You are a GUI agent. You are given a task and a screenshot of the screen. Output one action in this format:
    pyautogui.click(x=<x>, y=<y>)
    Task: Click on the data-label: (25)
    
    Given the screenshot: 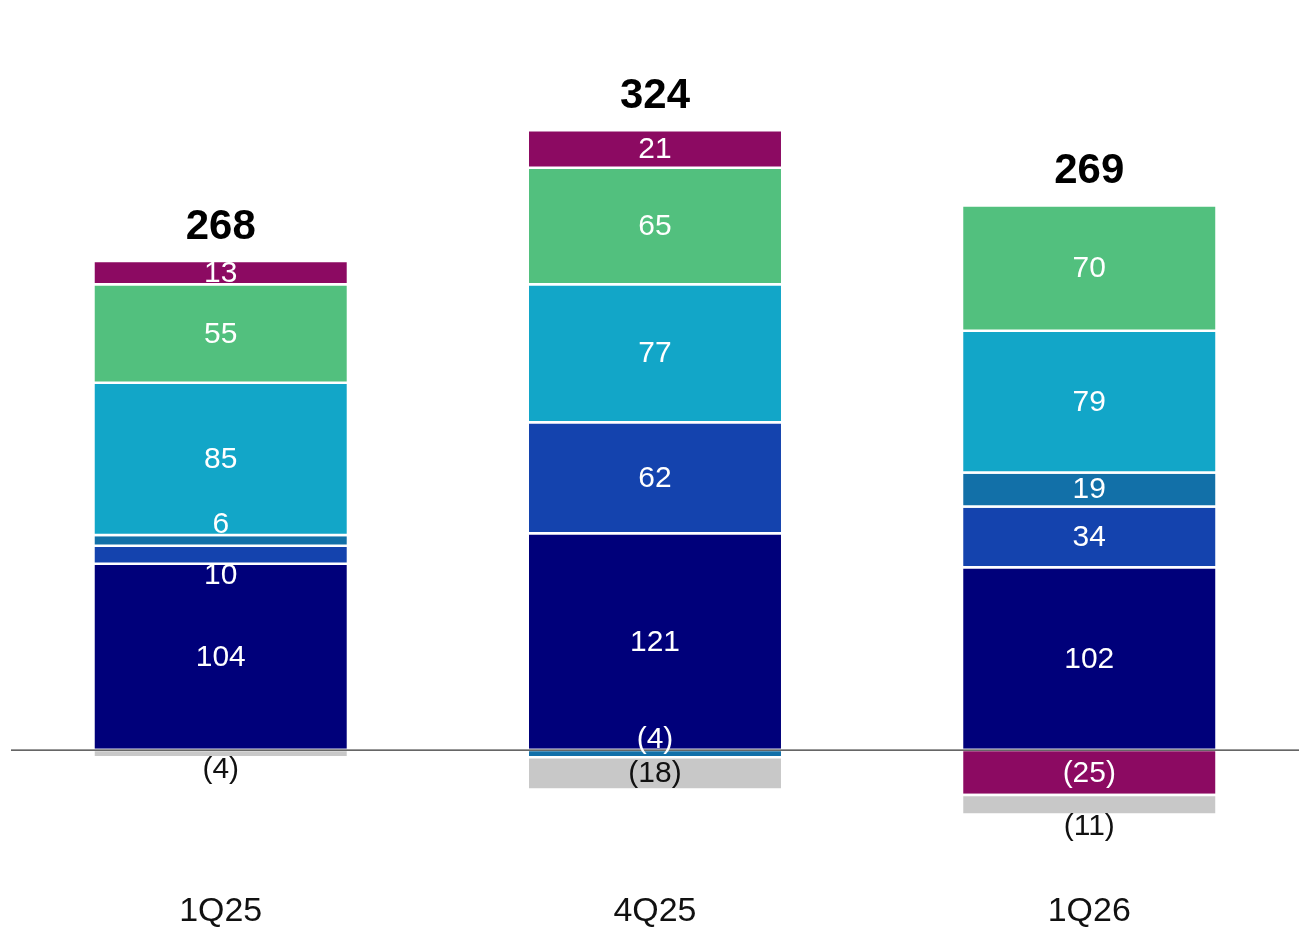 What is the action you would take?
    pyautogui.click(x=1089, y=771)
    